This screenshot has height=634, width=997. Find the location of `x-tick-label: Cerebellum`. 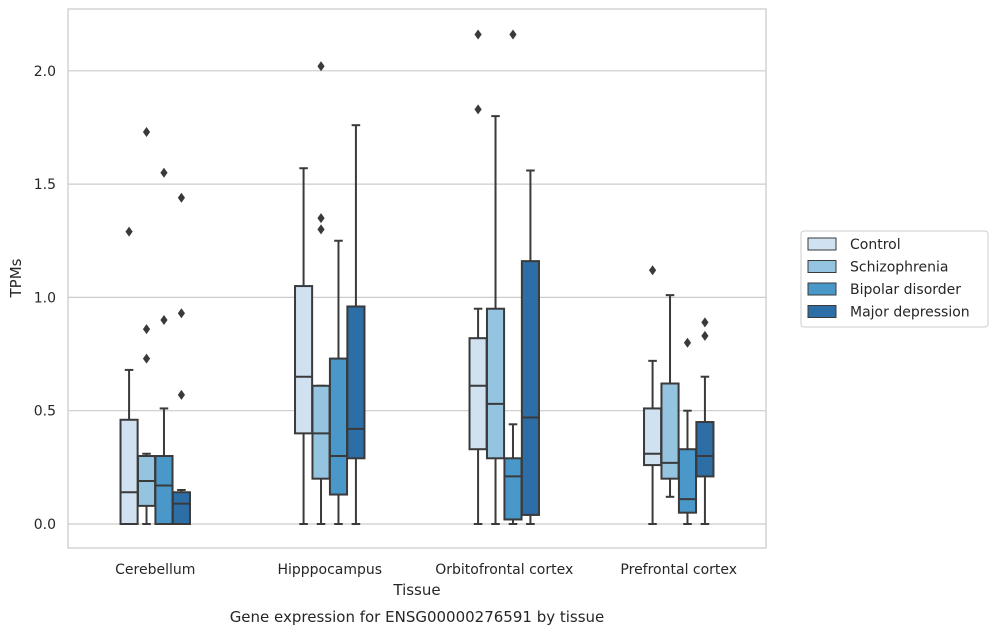

x-tick-label: Cerebellum is located at coordinates (155, 570).